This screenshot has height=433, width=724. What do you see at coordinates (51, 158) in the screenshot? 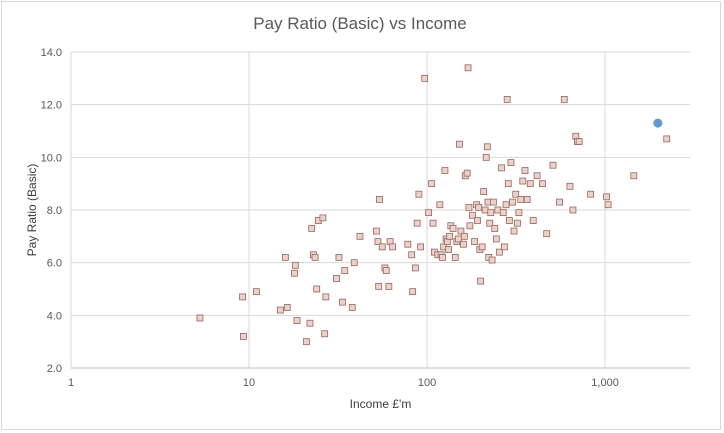
I see `y-tick-label: 10.0` at bounding box center [51, 158].